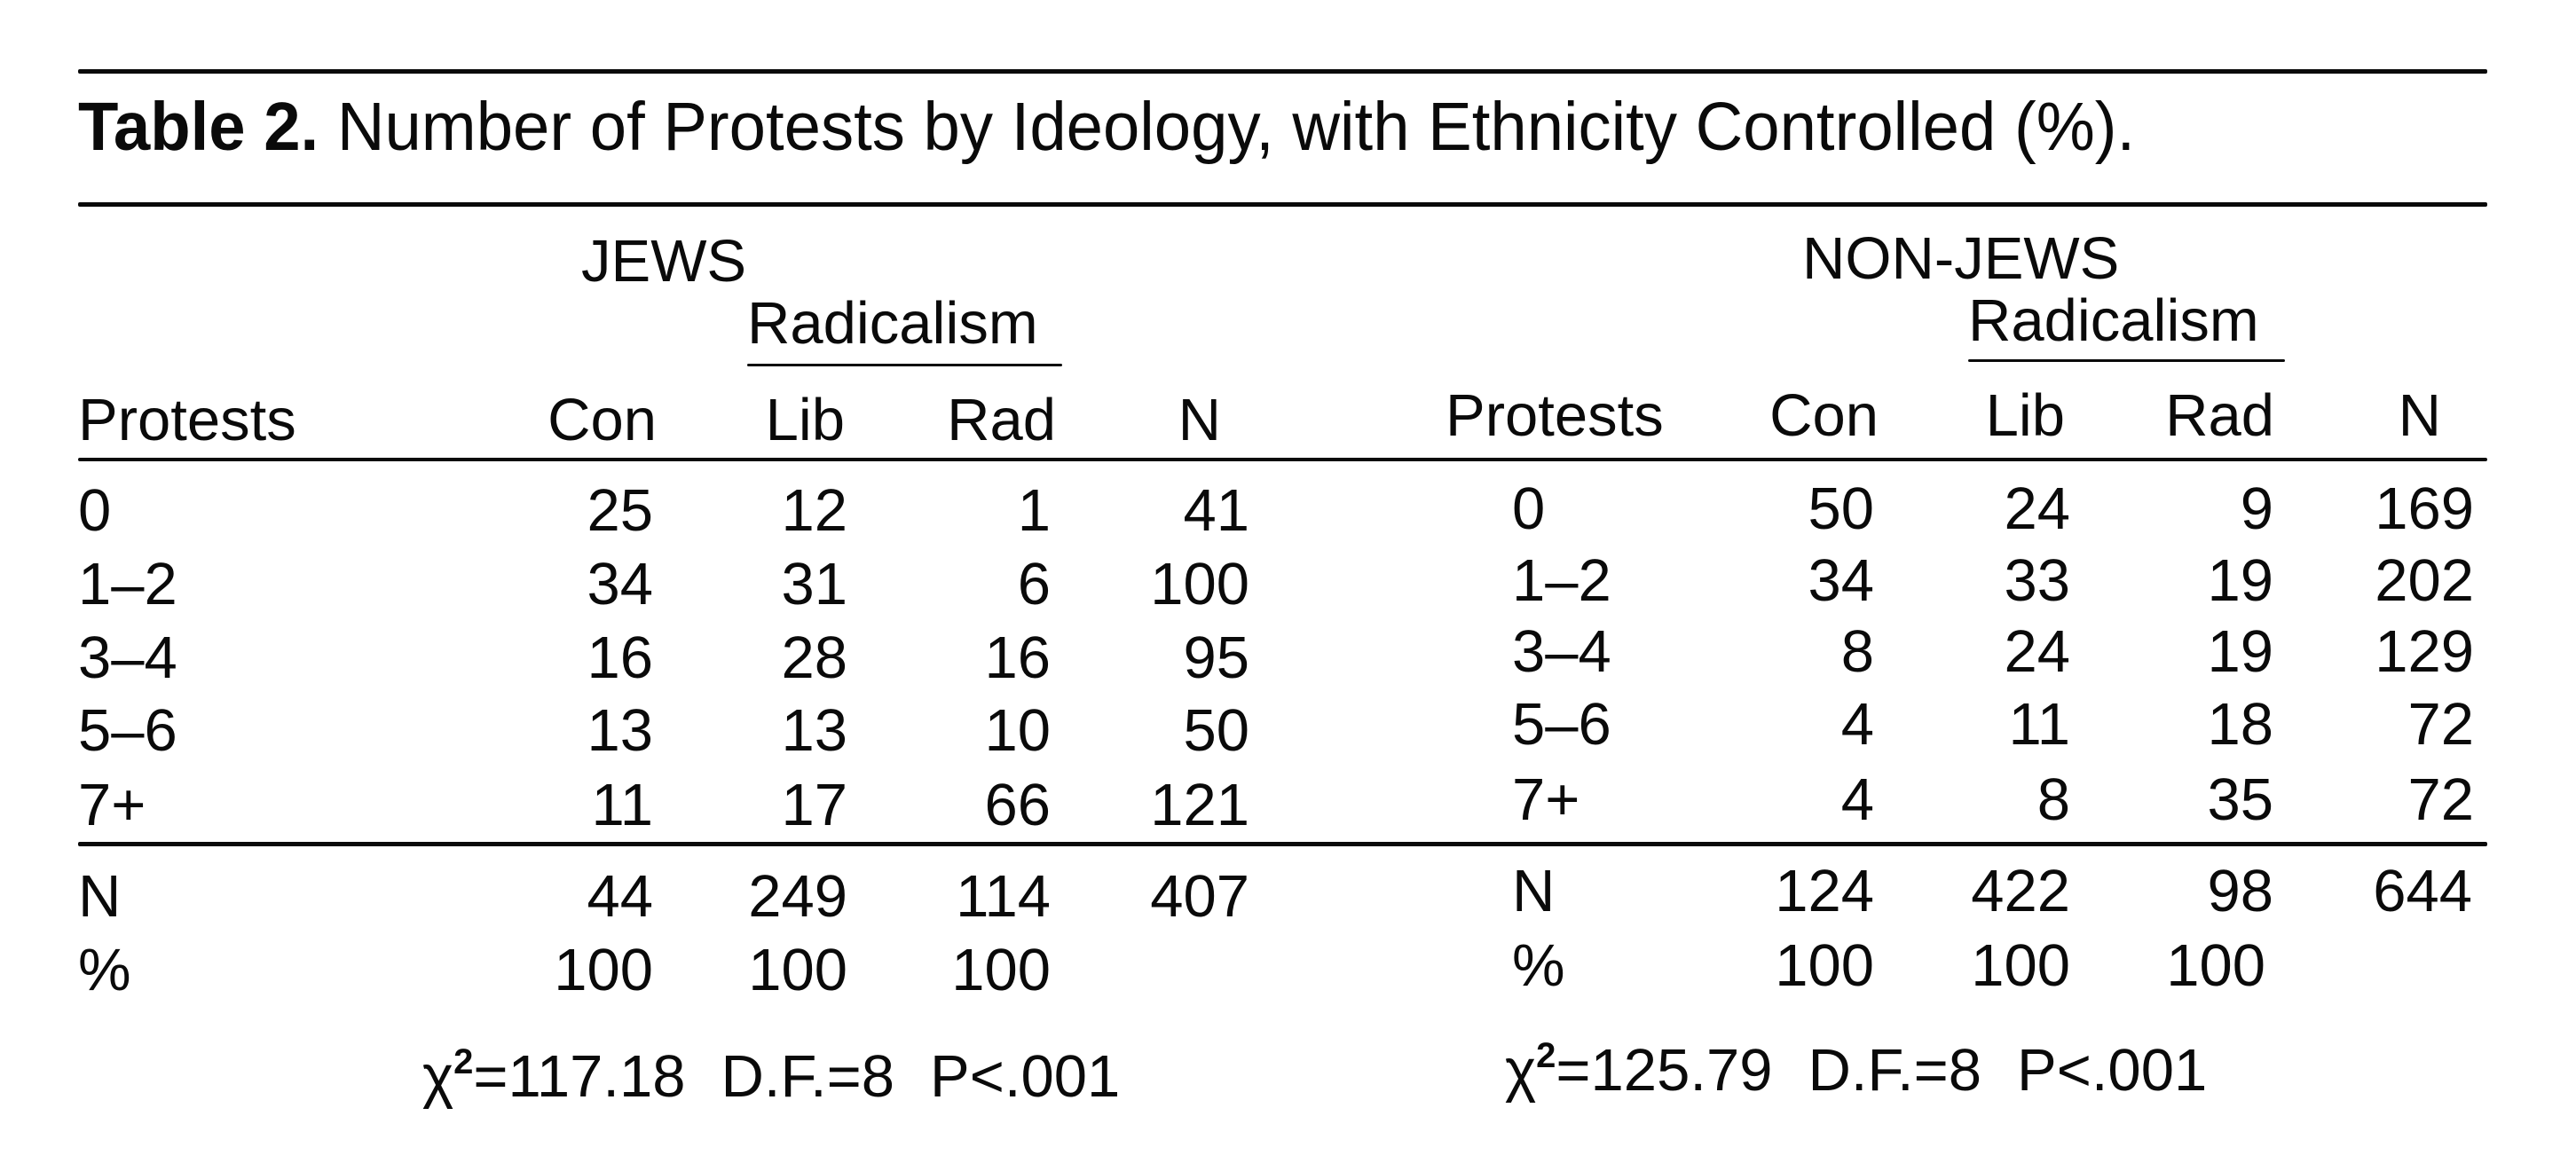 The width and height of the screenshot is (2576, 1163). What do you see at coordinates (2020, 891) in the screenshot?
I see `cell-lib: 422` at bounding box center [2020, 891].